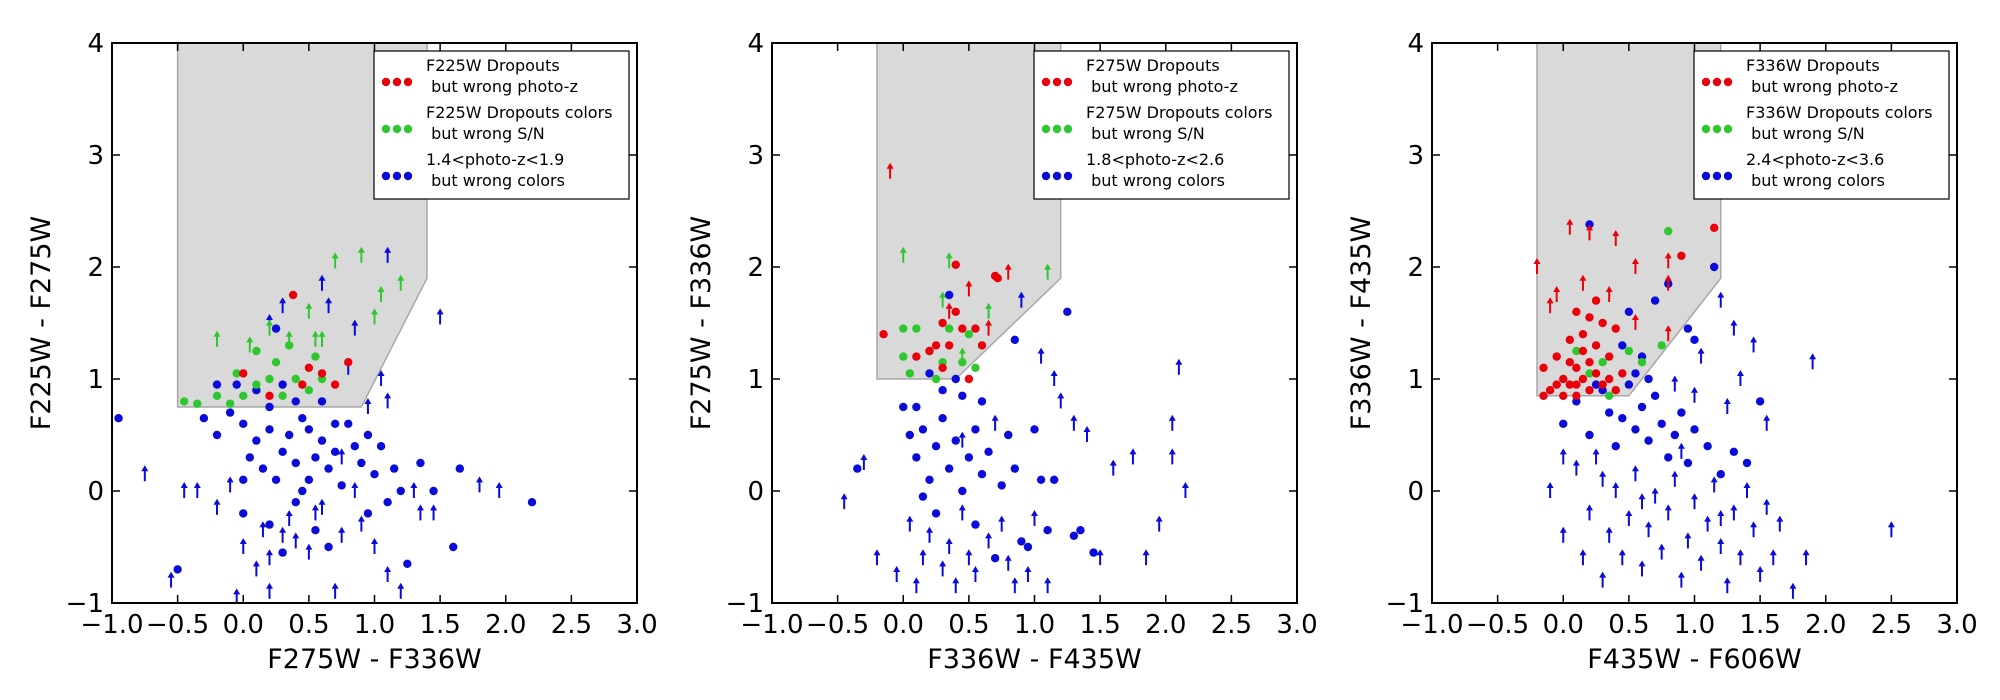 This screenshot has width=2000, height=700. Describe the element at coordinates (1694, 659) in the screenshot. I see `x-axis-label: F435W - F606W` at that location.